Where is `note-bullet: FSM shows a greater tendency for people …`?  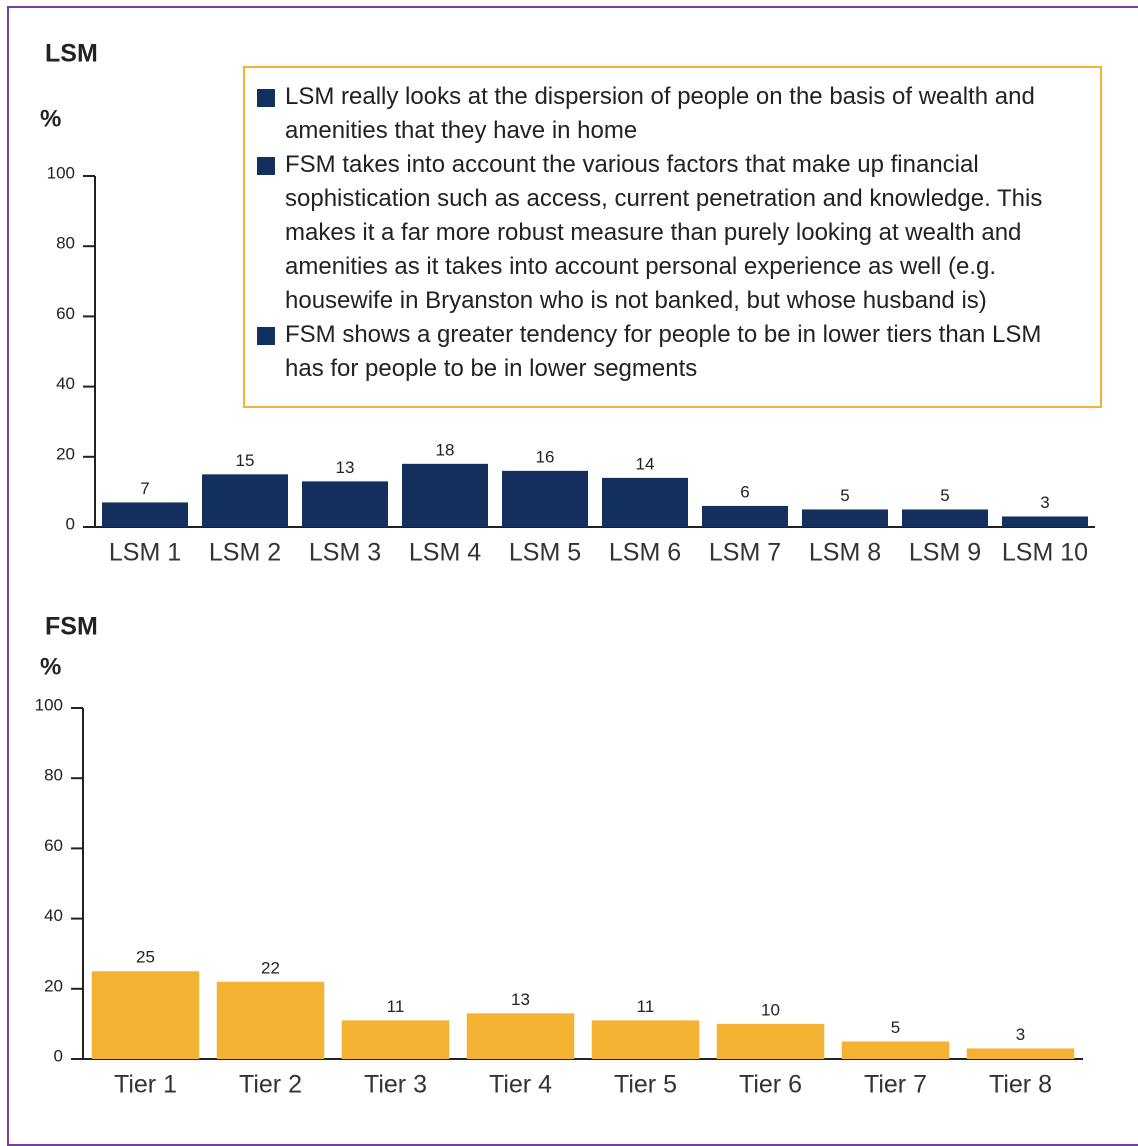 note-bullet: FSM shows a greater tendency for people … is located at coordinates (670, 352).